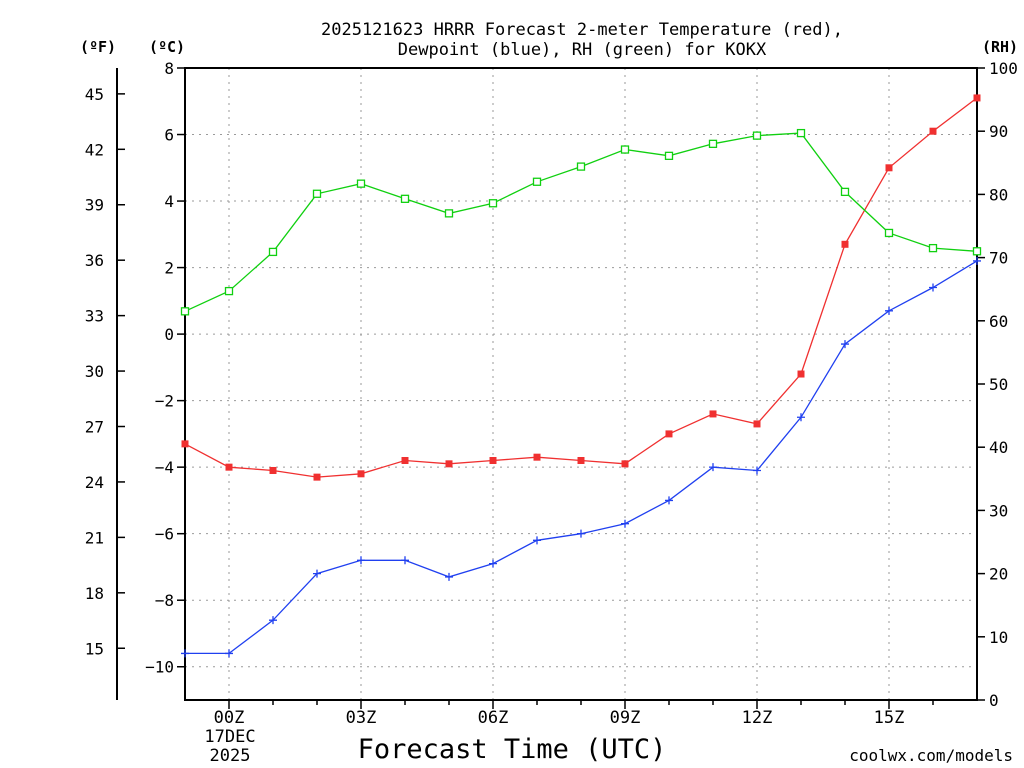 This screenshot has height=768, width=1024. Describe the element at coordinates (582, 50) in the screenshot. I see `chart-title-line2: Dewpoint (blue), RH (green) for KOKX` at that location.